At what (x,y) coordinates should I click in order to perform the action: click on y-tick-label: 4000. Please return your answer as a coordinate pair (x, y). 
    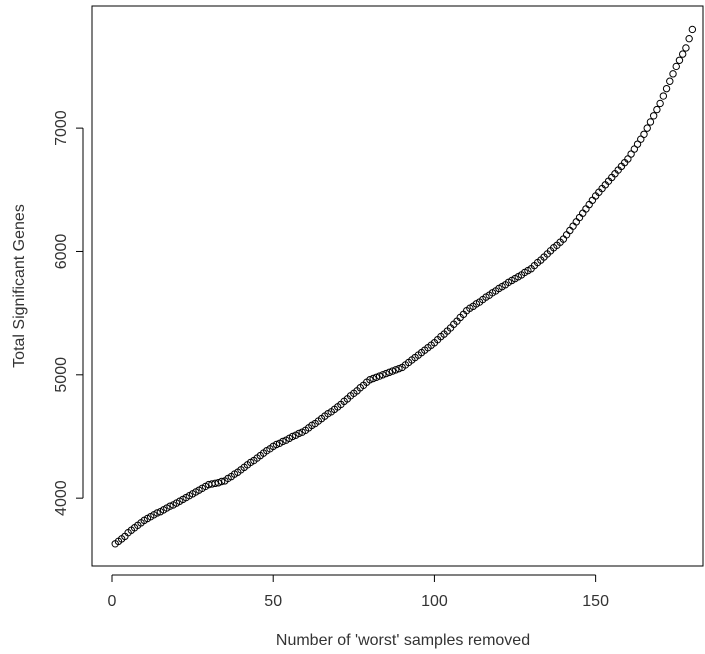
    Looking at the image, I should click on (61, 498).